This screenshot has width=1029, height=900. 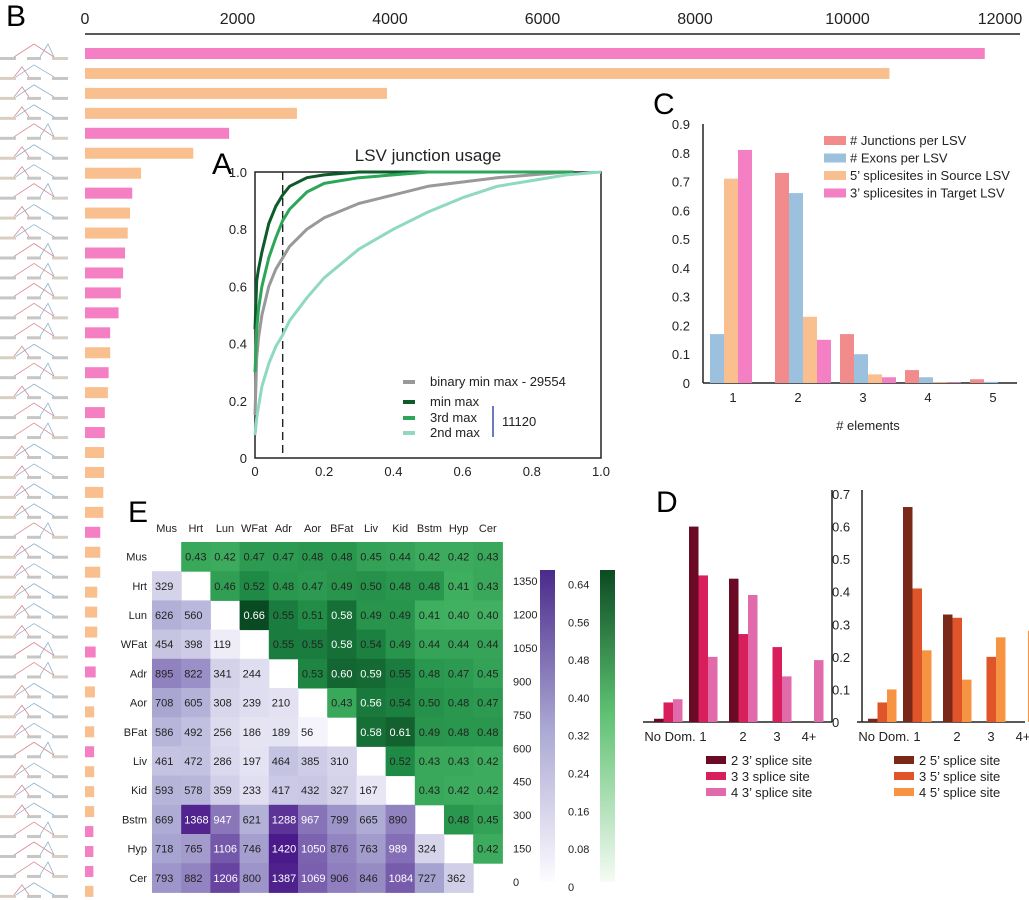 I want to click on b-xtick-label: 10000, so click(x=847, y=19).